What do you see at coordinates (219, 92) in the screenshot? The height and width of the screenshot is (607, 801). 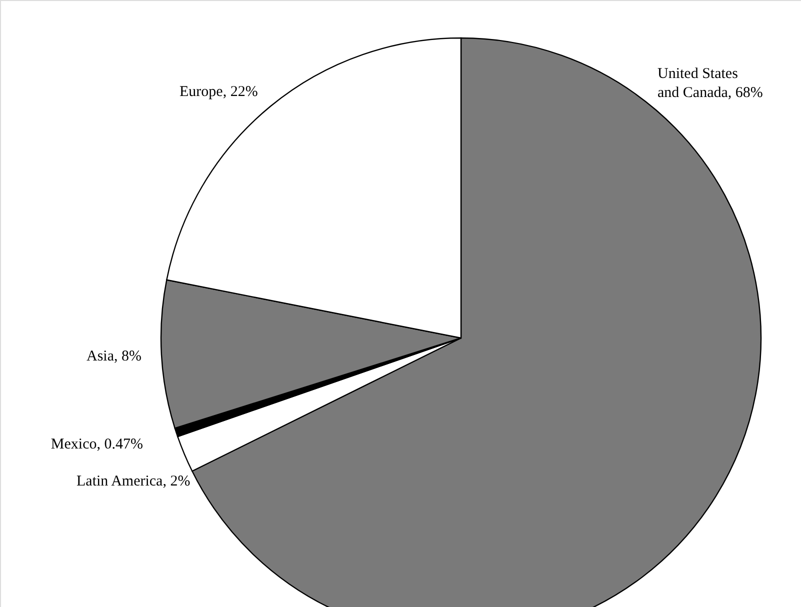 I see `slice-label: Europe, 22%` at bounding box center [219, 92].